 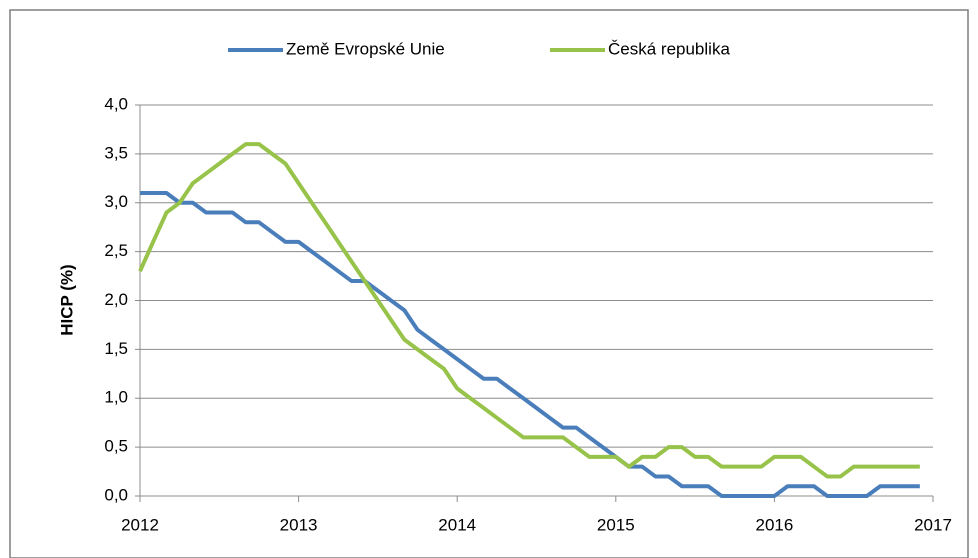 What do you see at coordinates (457, 524) in the screenshot?
I see `x-tick-label: 2014` at bounding box center [457, 524].